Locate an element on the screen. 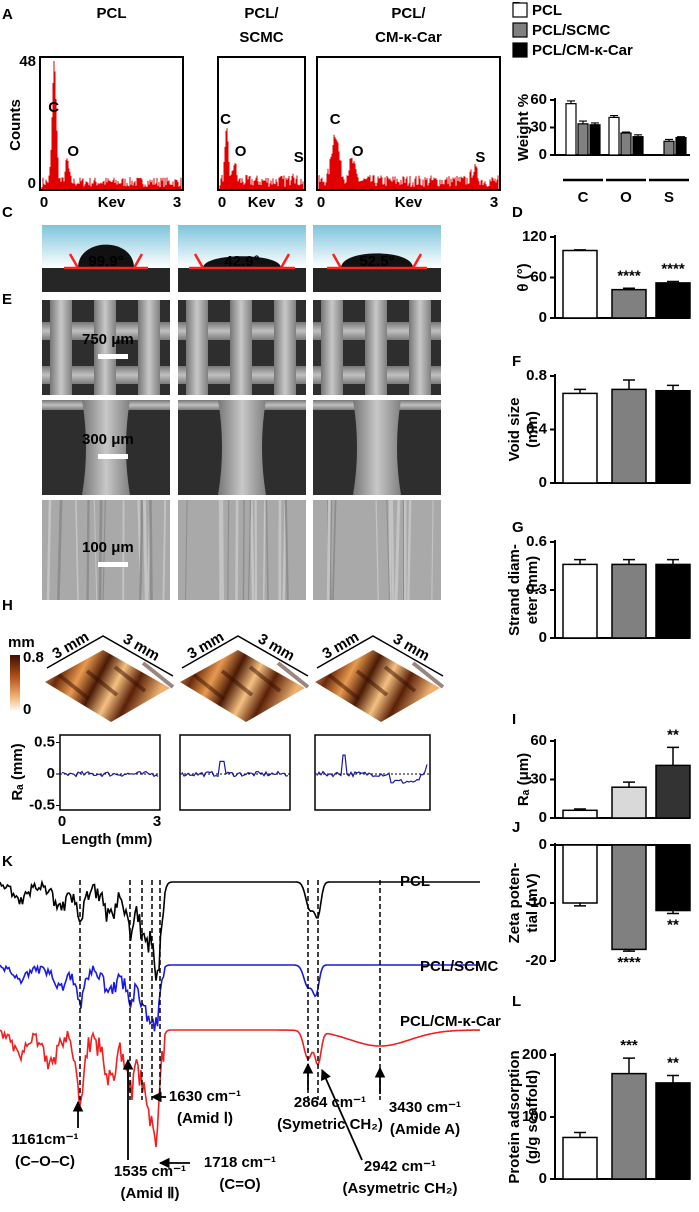  significance: **** is located at coordinates (673, 269).